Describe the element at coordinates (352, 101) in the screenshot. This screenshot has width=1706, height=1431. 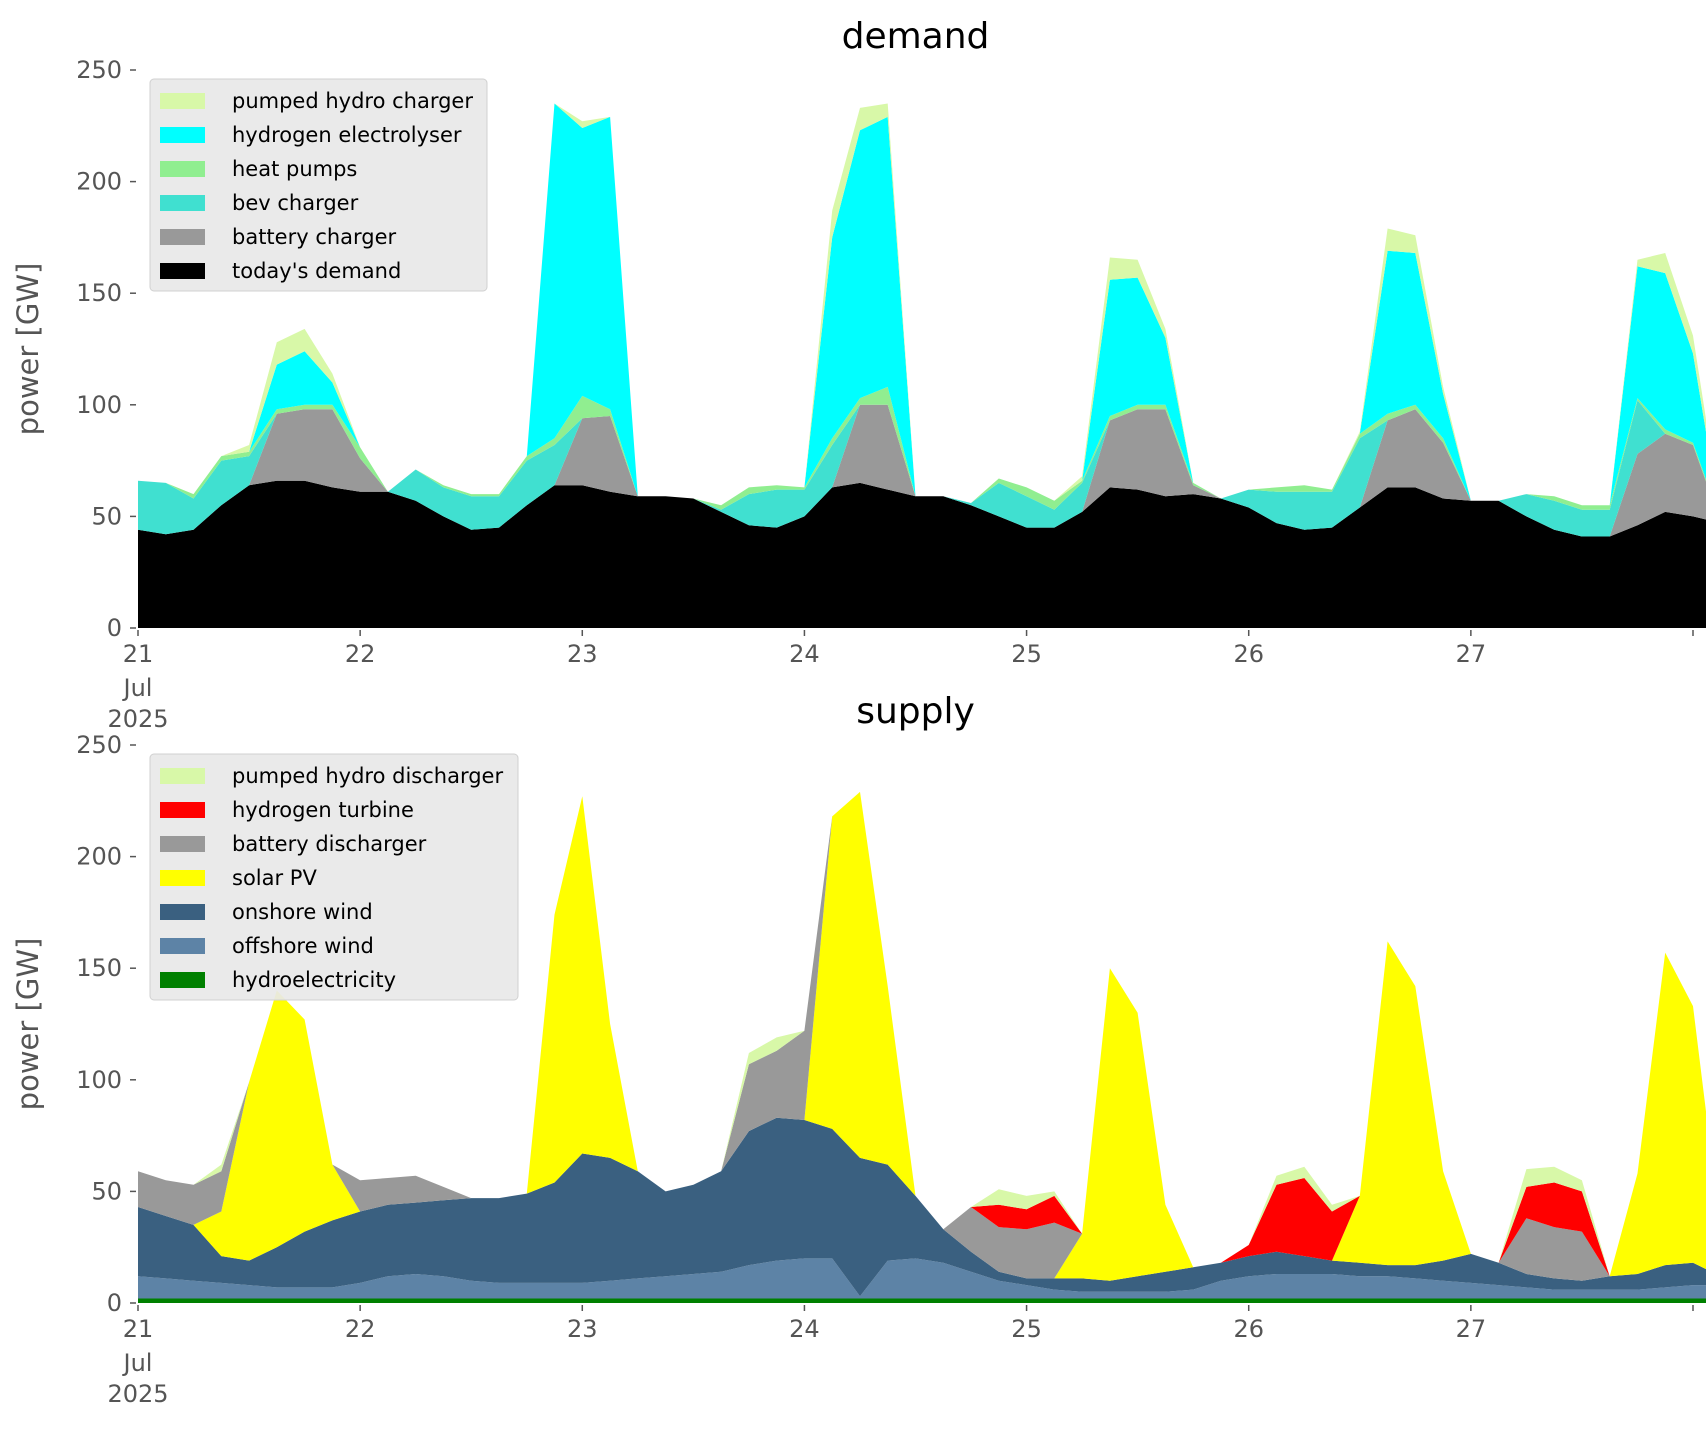
I see `demand-legend-label: pumped hydro charger` at that location.